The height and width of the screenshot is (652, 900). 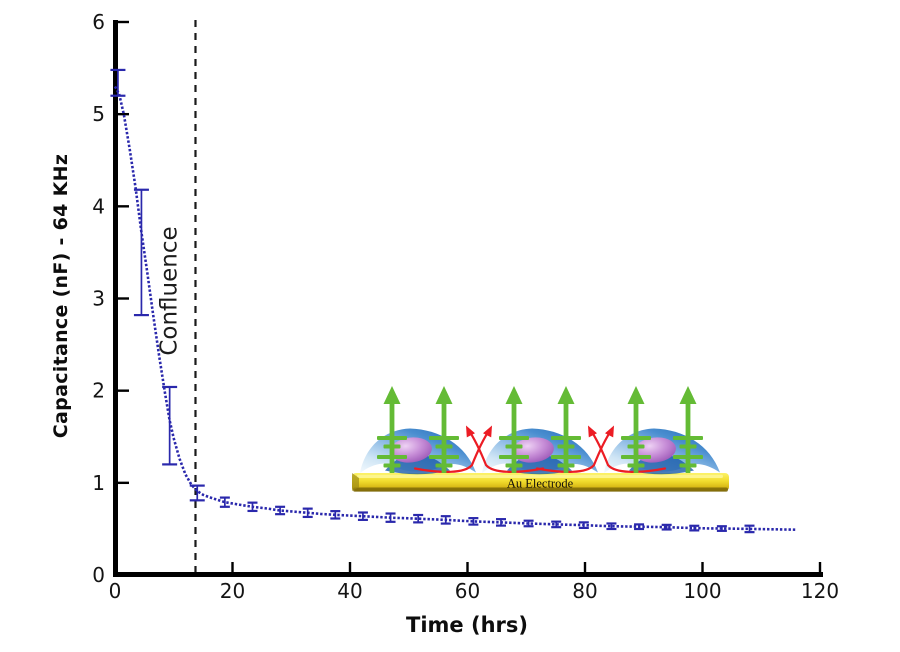 What do you see at coordinates (584, 591) in the screenshot?
I see `x-tick-label: 80` at bounding box center [584, 591].